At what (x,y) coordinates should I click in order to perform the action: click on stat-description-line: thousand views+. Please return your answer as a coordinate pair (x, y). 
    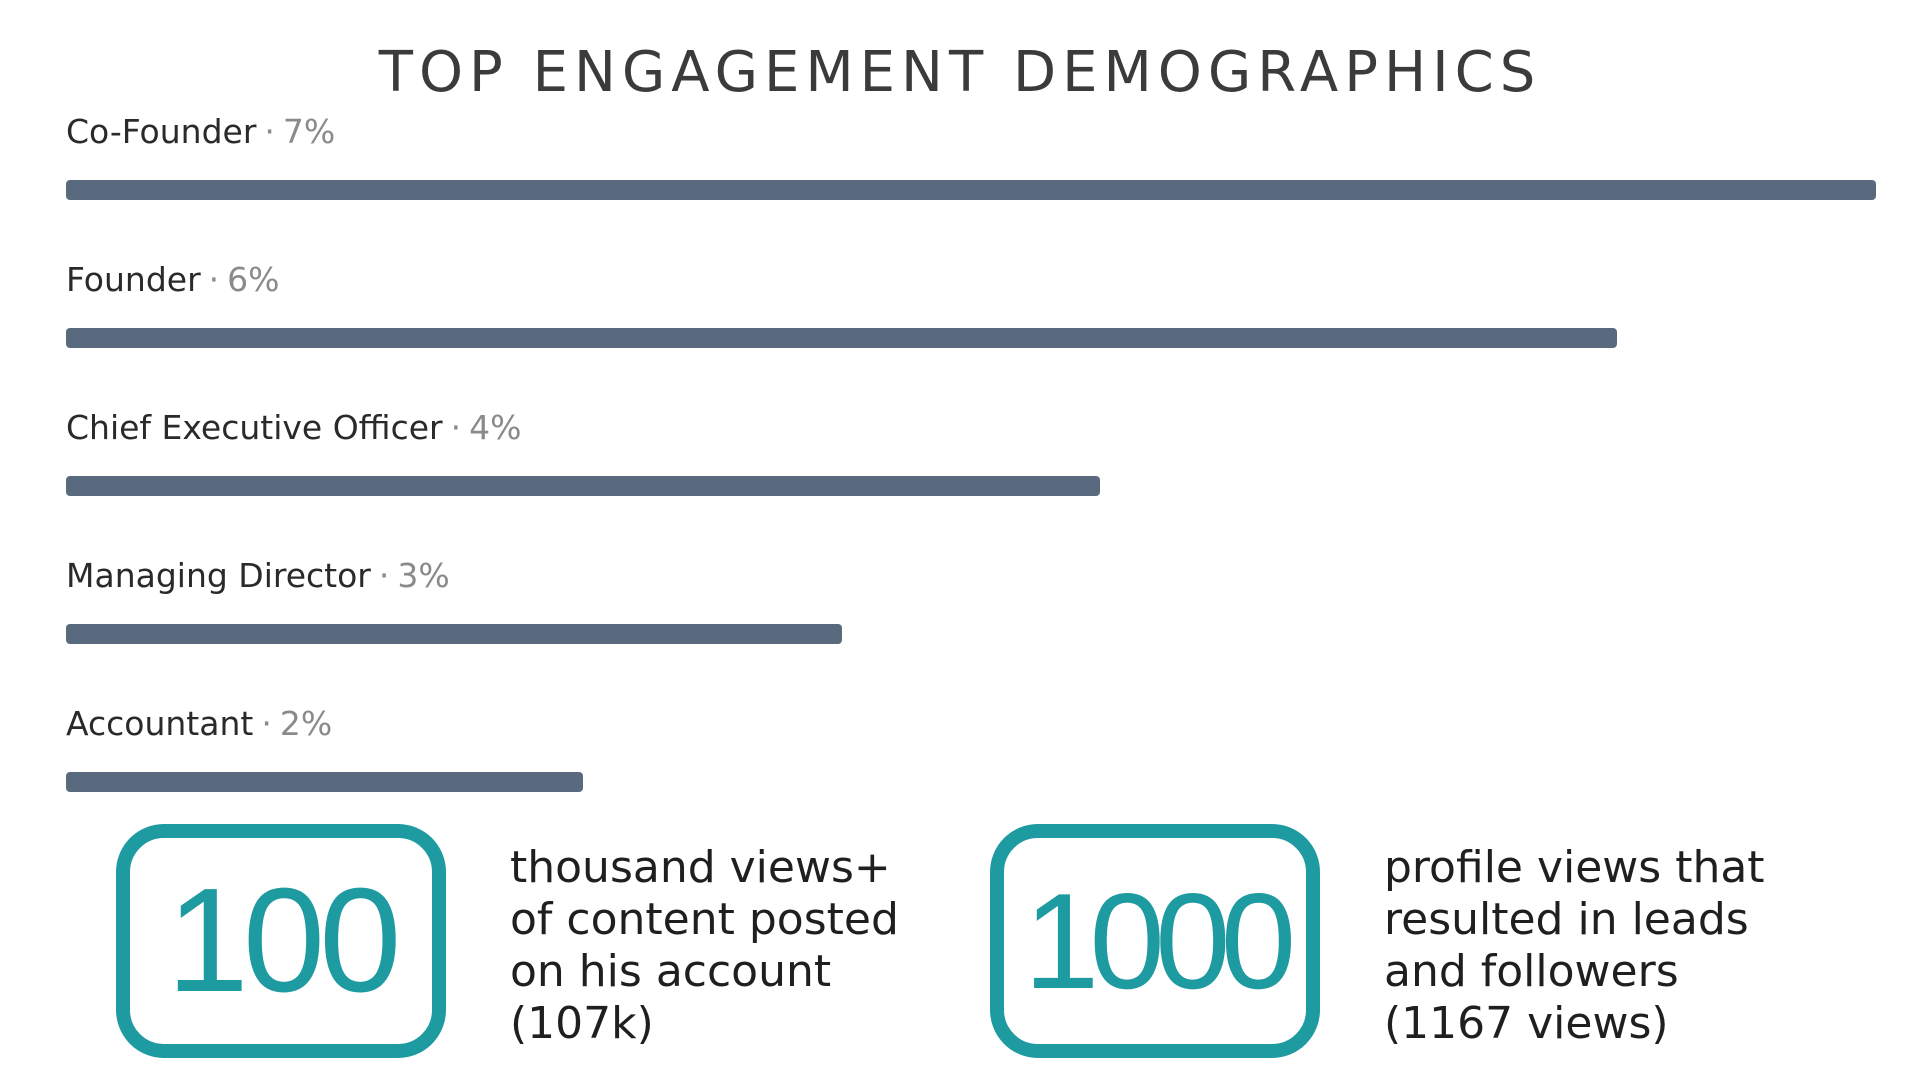
    Looking at the image, I should click on (700, 867).